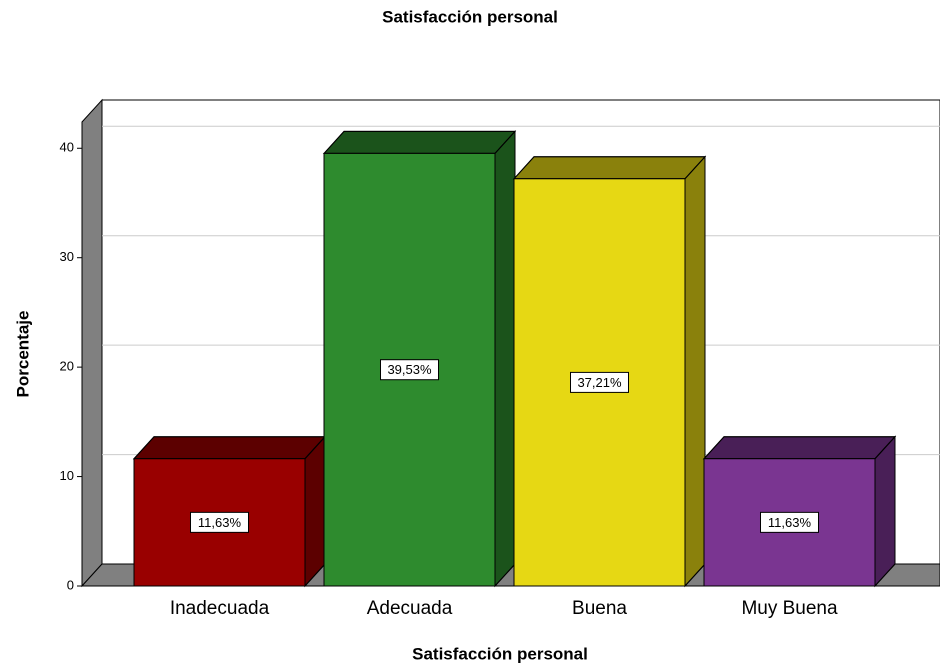 This screenshot has width=940, height=670. I want to click on chart-title: Satisfacción personal, so click(470, 16).